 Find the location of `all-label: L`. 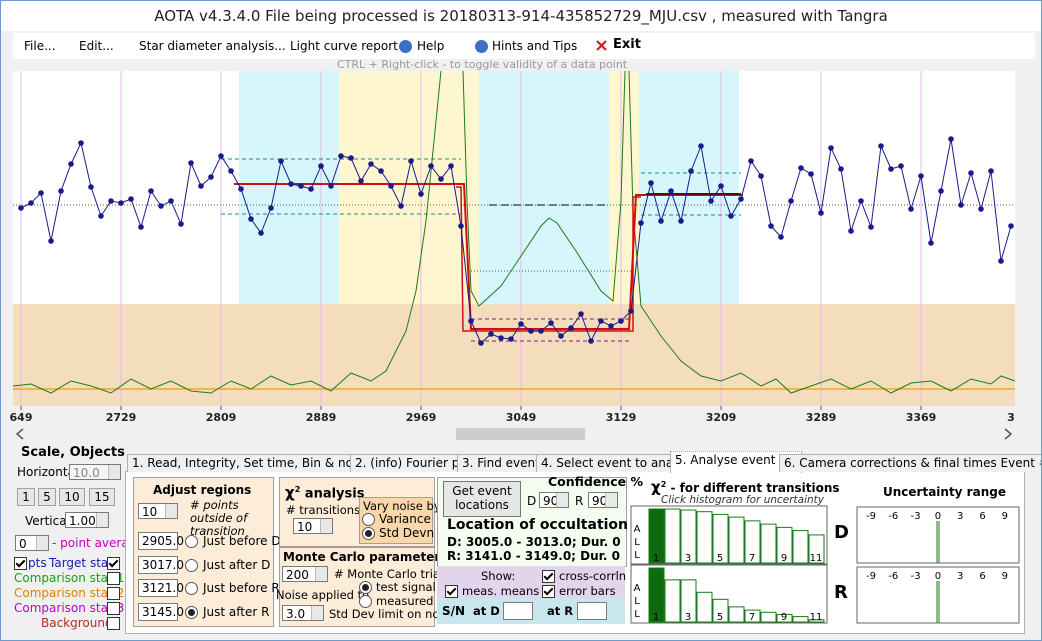

all-label: L is located at coordinates (637, 542).